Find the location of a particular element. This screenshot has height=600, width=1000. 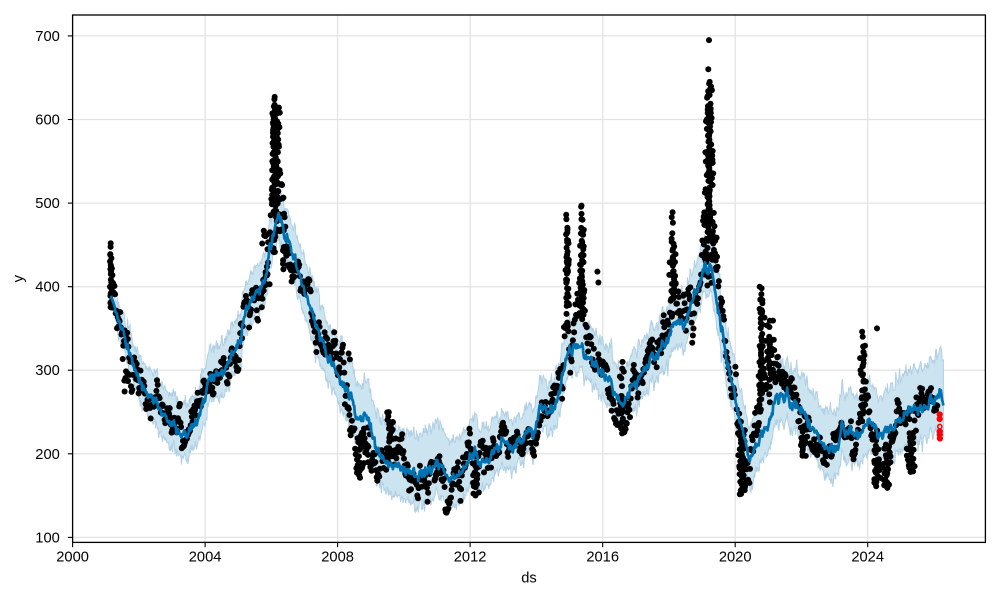

svg-text: 2008 is located at coordinates (337, 558).